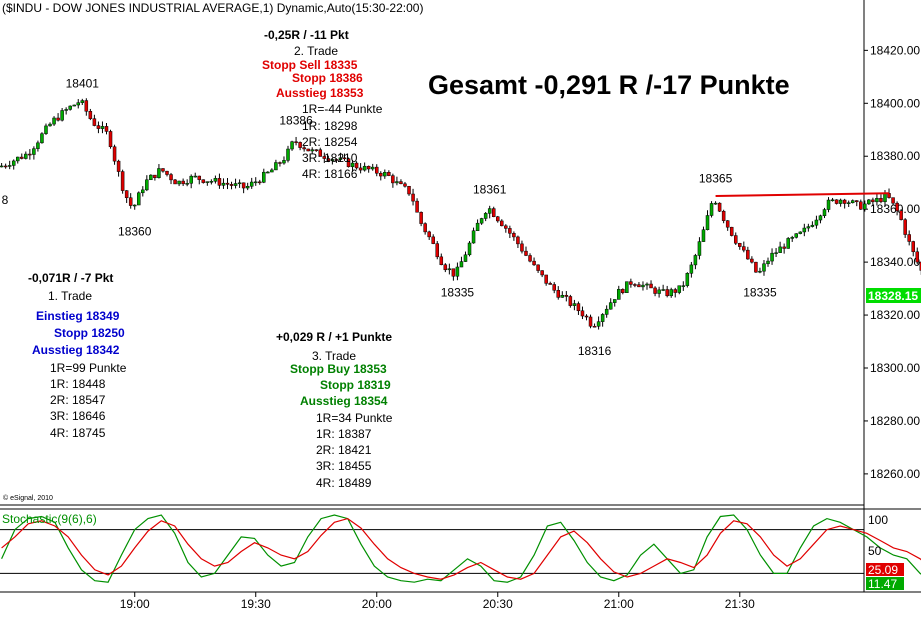 The image size is (921, 619). Describe the element at coordinates (316, 51) in the screenshot. I see `trade2-name: 2. Trade` at that location.